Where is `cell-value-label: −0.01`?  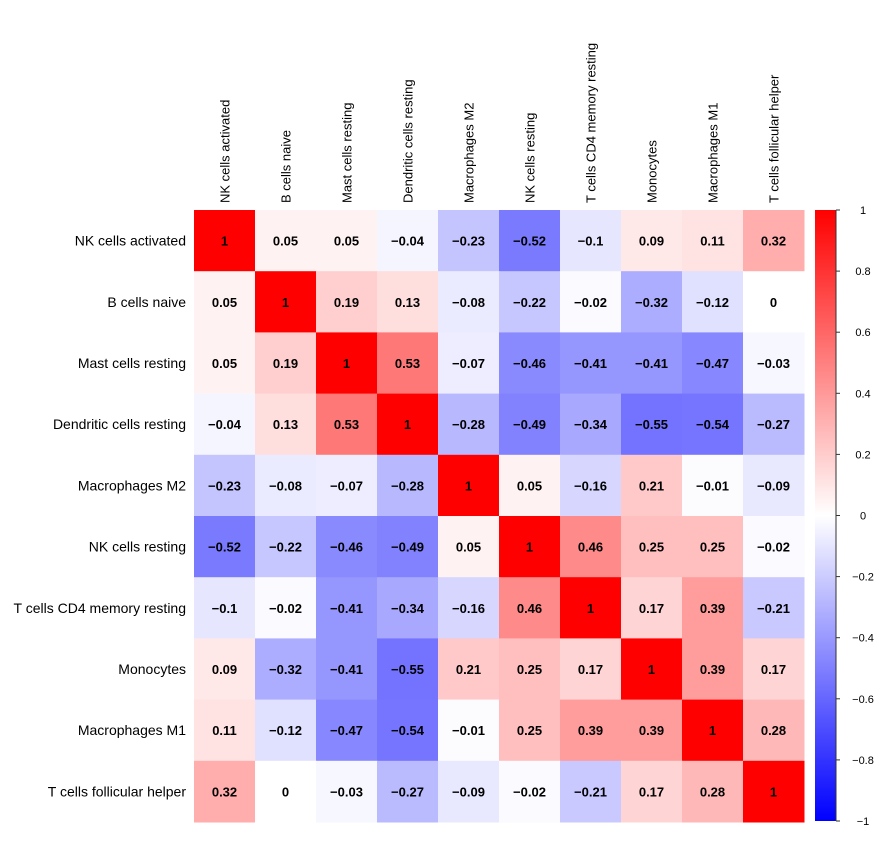
cell-value-label: −0.01 is located at coordinates (712, 485).